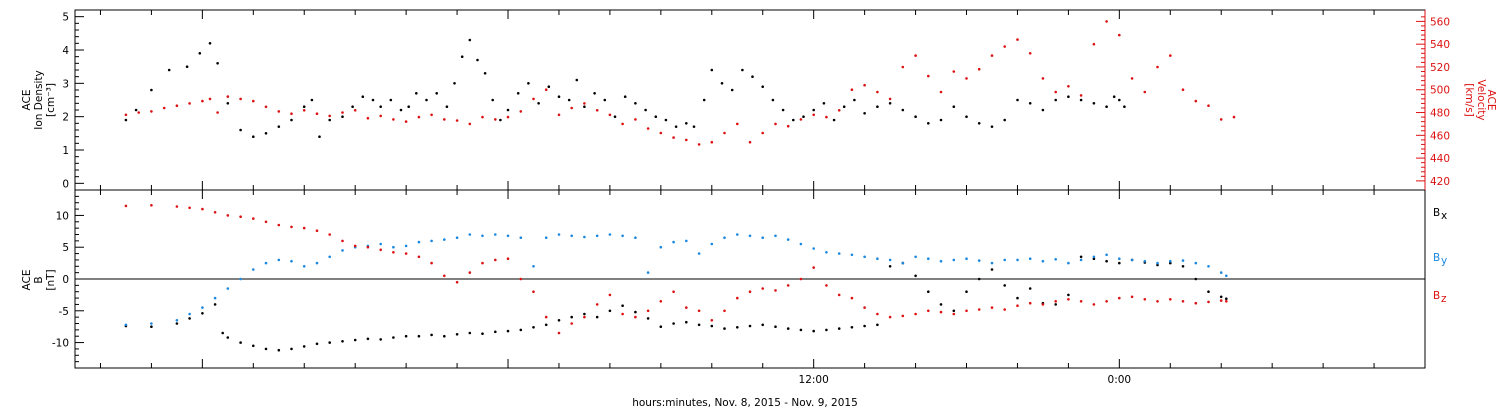 This screenshot has height=410, width=1500. I want to click on x-tick-label: 12:00, so click(814, 380).